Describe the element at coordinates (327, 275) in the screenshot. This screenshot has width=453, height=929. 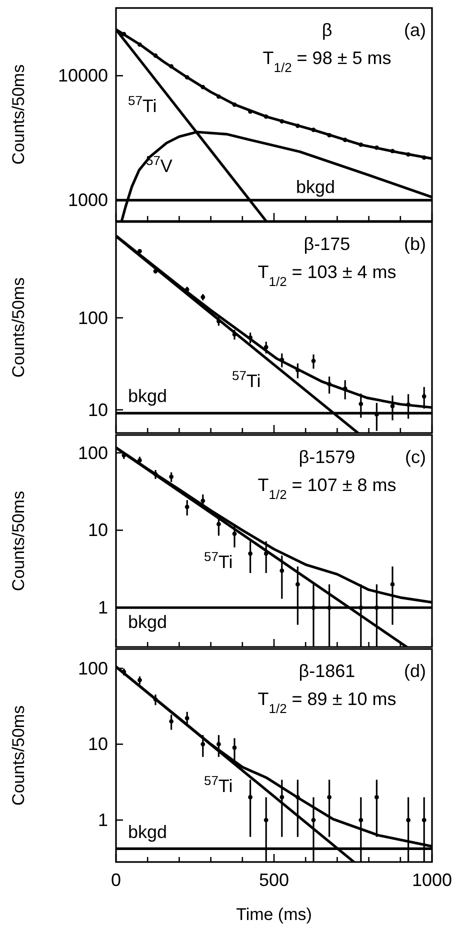
I see `text: T$_{1/2}$ = 103 ± 4 ms` at that location.